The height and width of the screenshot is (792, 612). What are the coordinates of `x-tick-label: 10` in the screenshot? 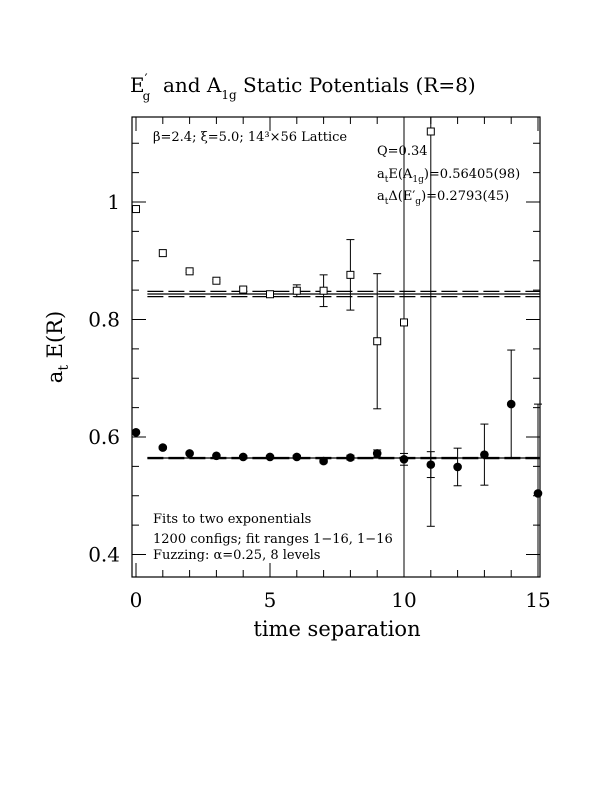 It's located at (403, 600).